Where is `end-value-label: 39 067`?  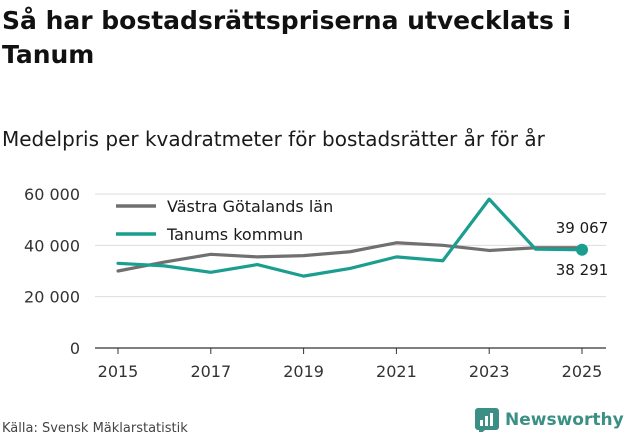
end-value-label: 39 067 is located at coordinates (582, 228).